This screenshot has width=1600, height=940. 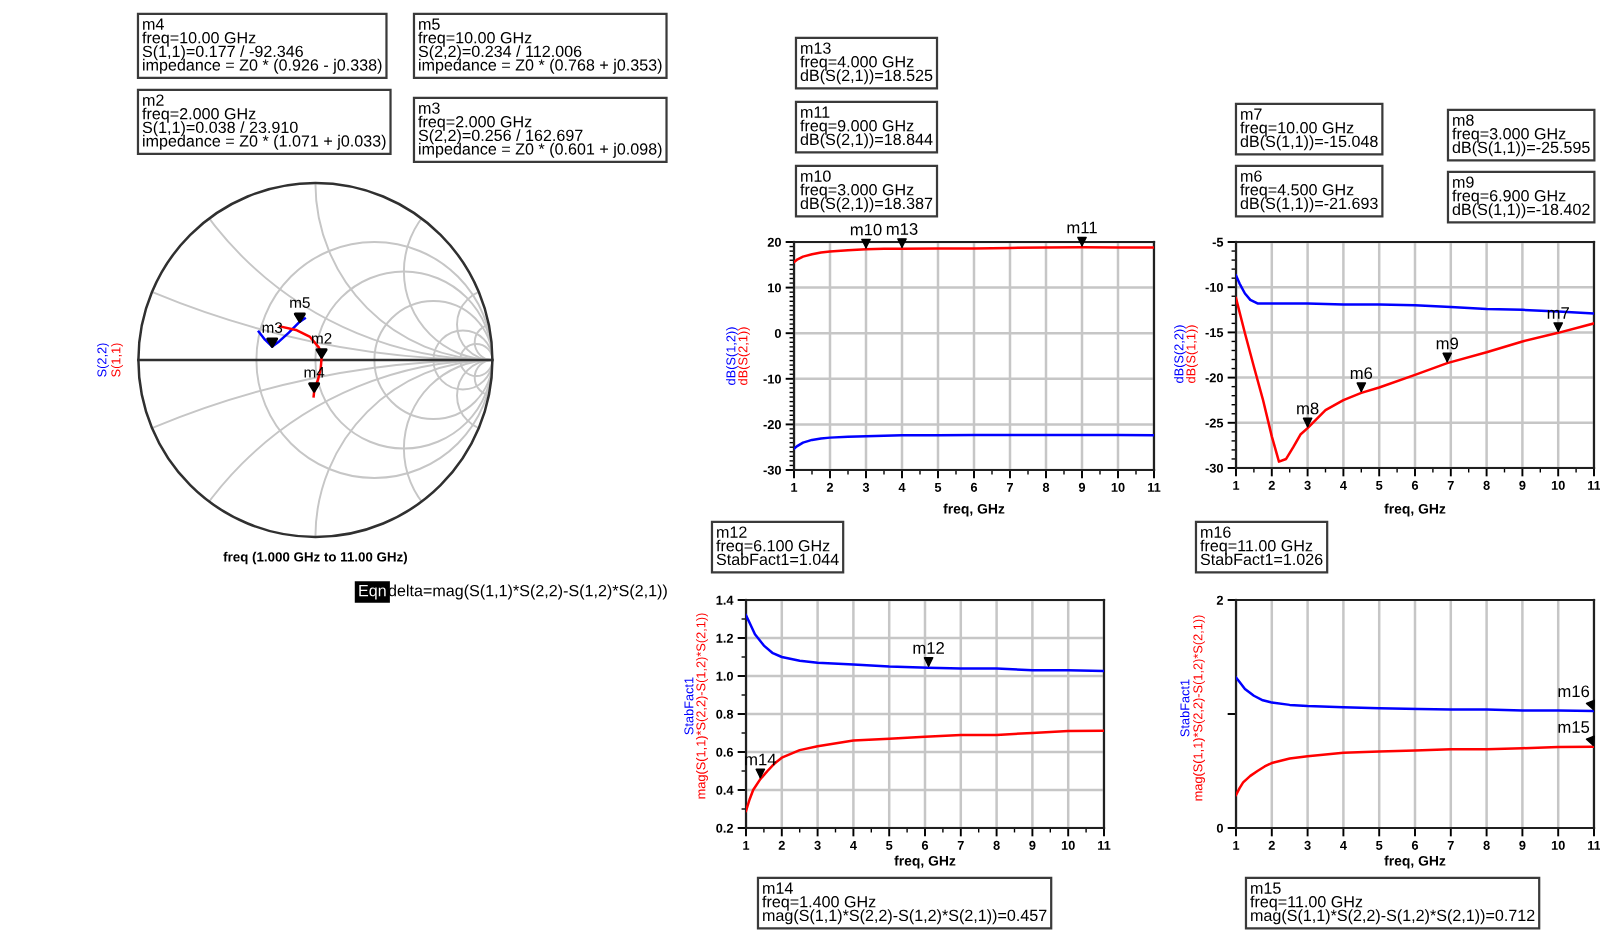 I want to click on text: m4 freq=10.00 GHz S(1,1)=0.177 / -92.346 impedance = Z0 * (0.926 - j0.338), so click(x=262, y=46).